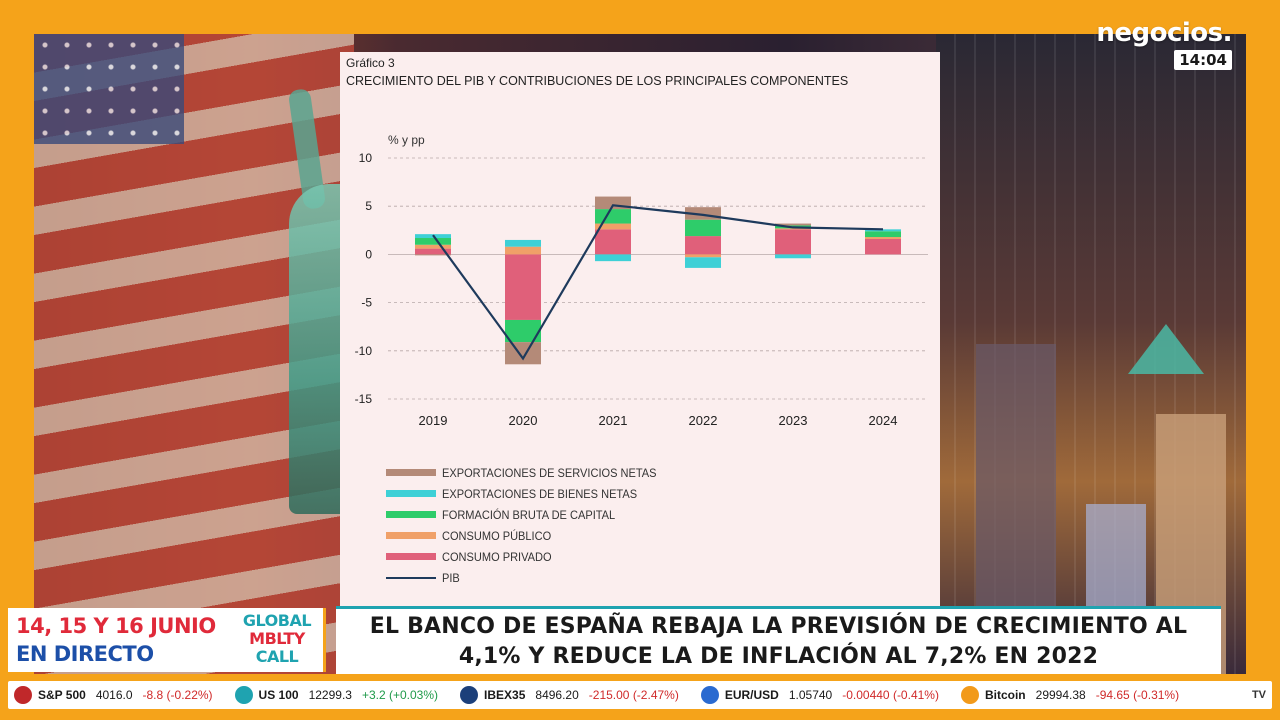 The width and height of the screenshot is (1280, 720). Describe the element at coordinates (368, 206) in the screenshot. I see `y-tick-label: 5` at that location.